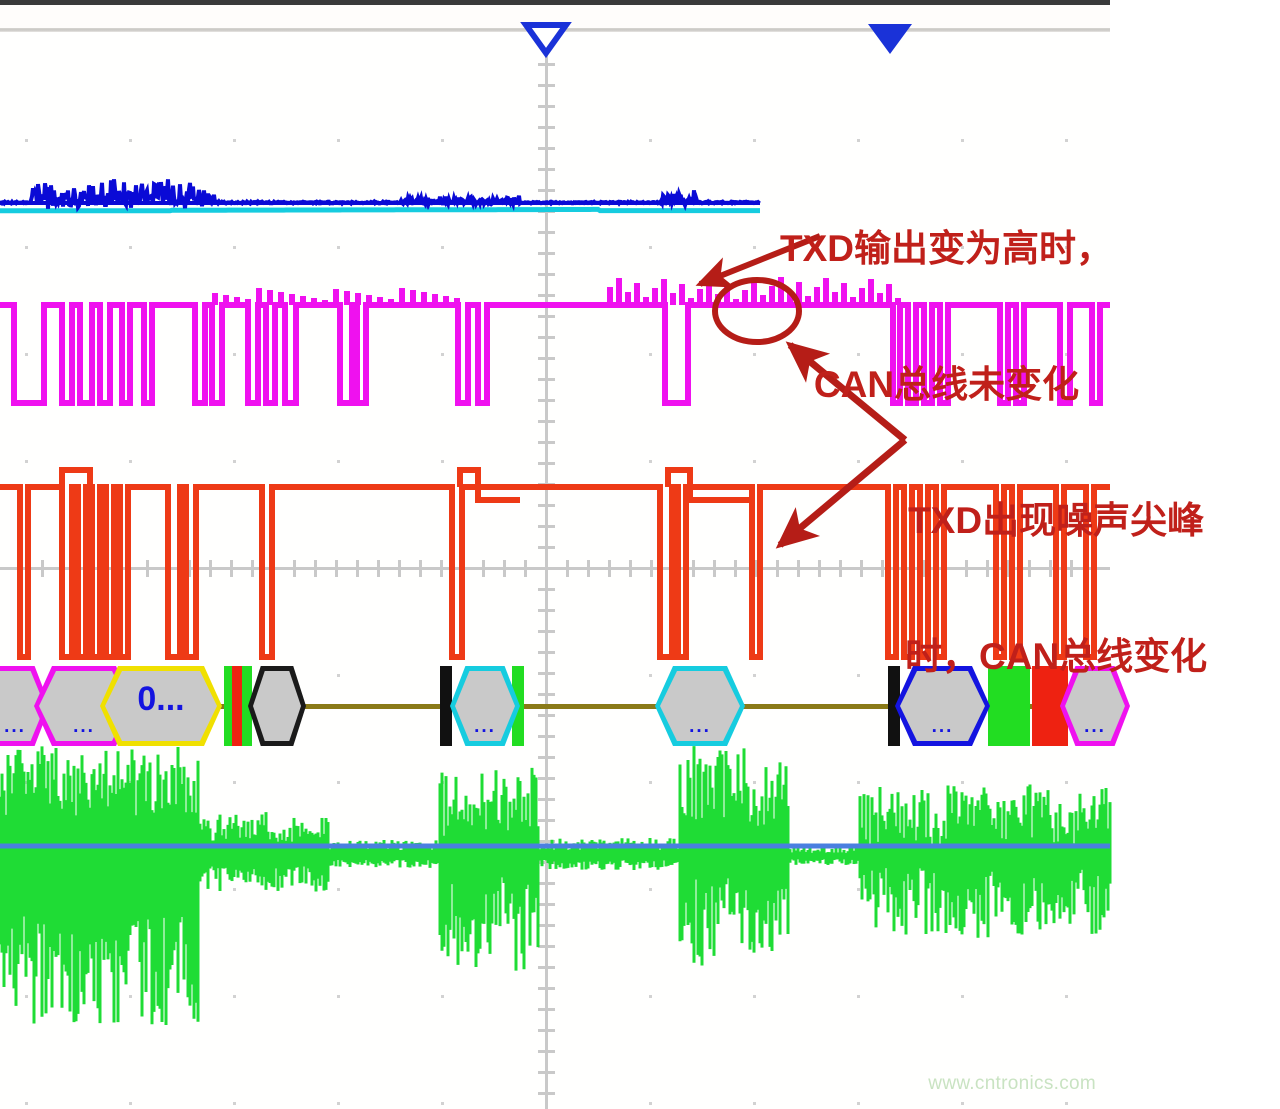  What do you see at coordinates (757, 311) in the screenshot?
I see `noise-spike-highlight` at bounding box center [757, 311].